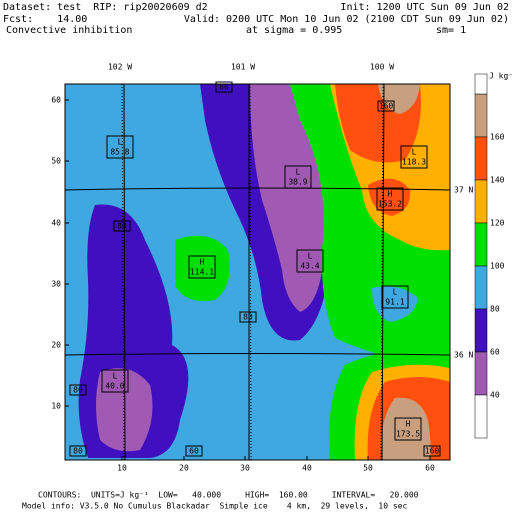 The width and height of the screenshot is (512, 512). What do you see at coordinates (481, 84) in the screenshot?
I see `colorbar-top` at bounding box center [481, 84].